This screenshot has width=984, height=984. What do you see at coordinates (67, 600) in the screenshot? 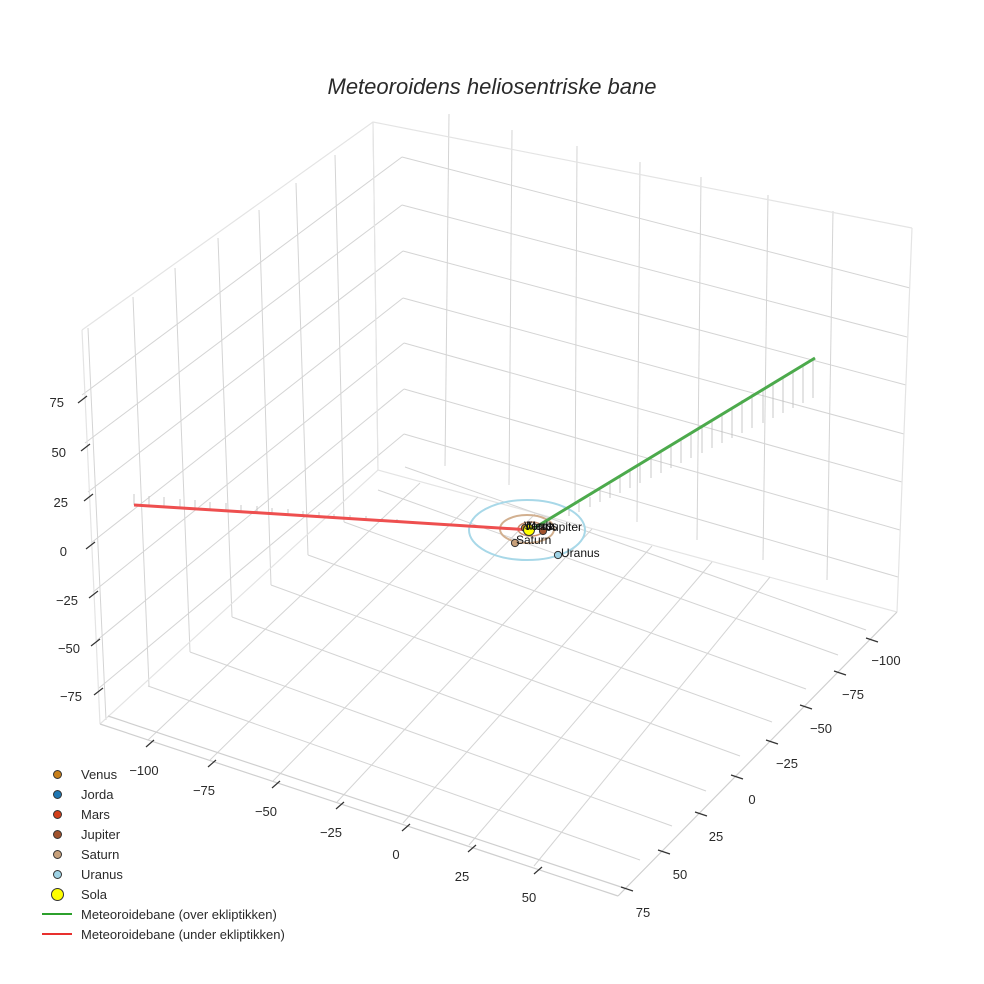
I see `z-tick-label: −25` at bounding box center [67, 600].